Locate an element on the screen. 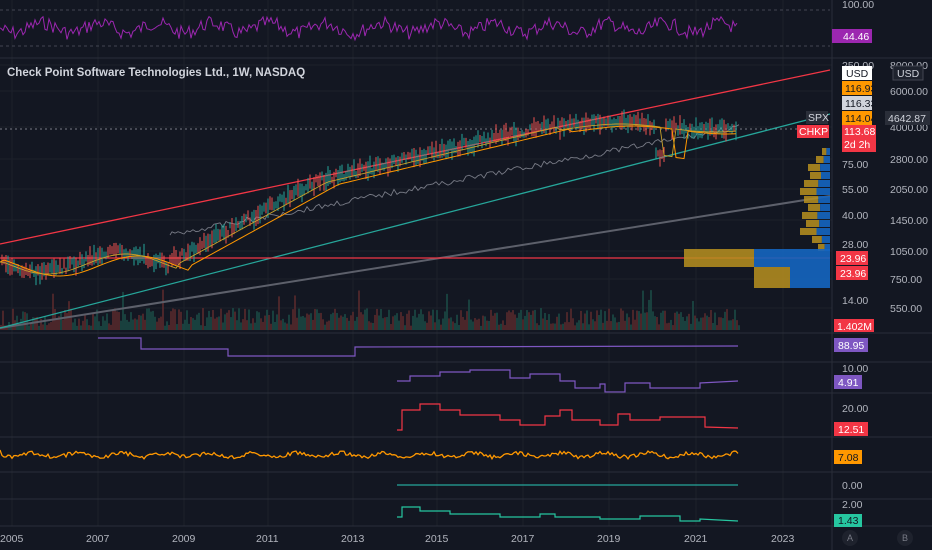 The image size is (932, 550). svg-text: 113.68 is located at coordinates (859, 132).